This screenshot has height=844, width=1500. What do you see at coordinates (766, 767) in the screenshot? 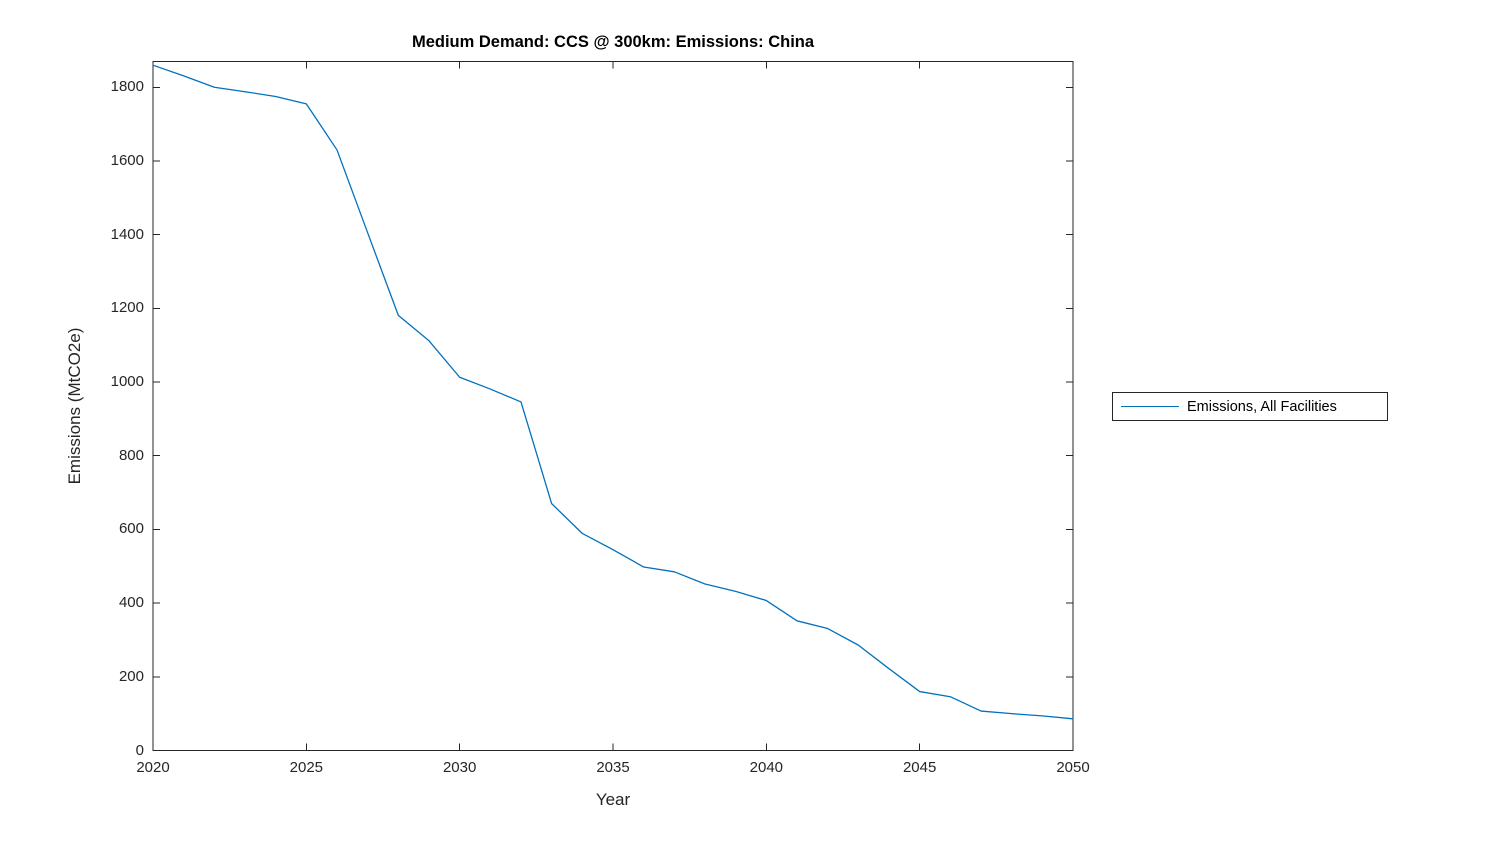
I see `x-tick-label: 2040` at bounding box center [766, 767].